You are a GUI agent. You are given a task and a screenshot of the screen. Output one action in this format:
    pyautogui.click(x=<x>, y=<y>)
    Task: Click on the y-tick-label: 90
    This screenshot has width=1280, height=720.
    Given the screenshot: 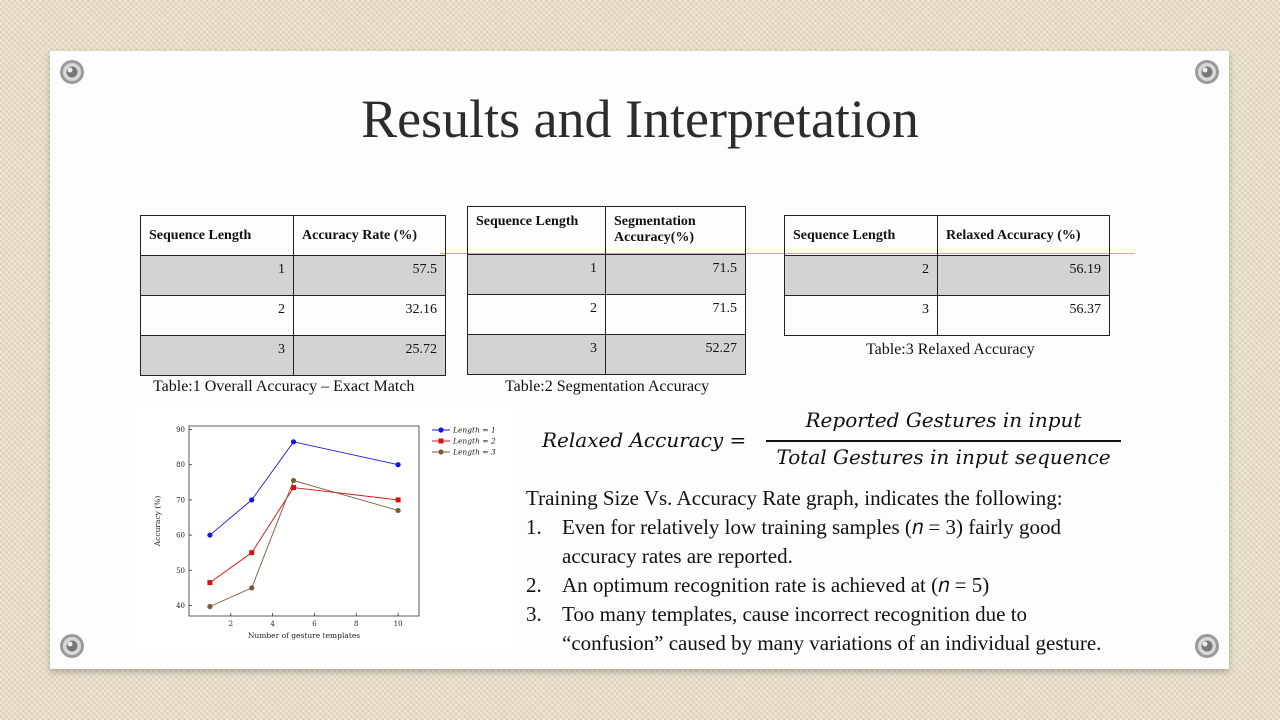 What is the action you would take?
    pyautogui.click(x=180, y=430)
    